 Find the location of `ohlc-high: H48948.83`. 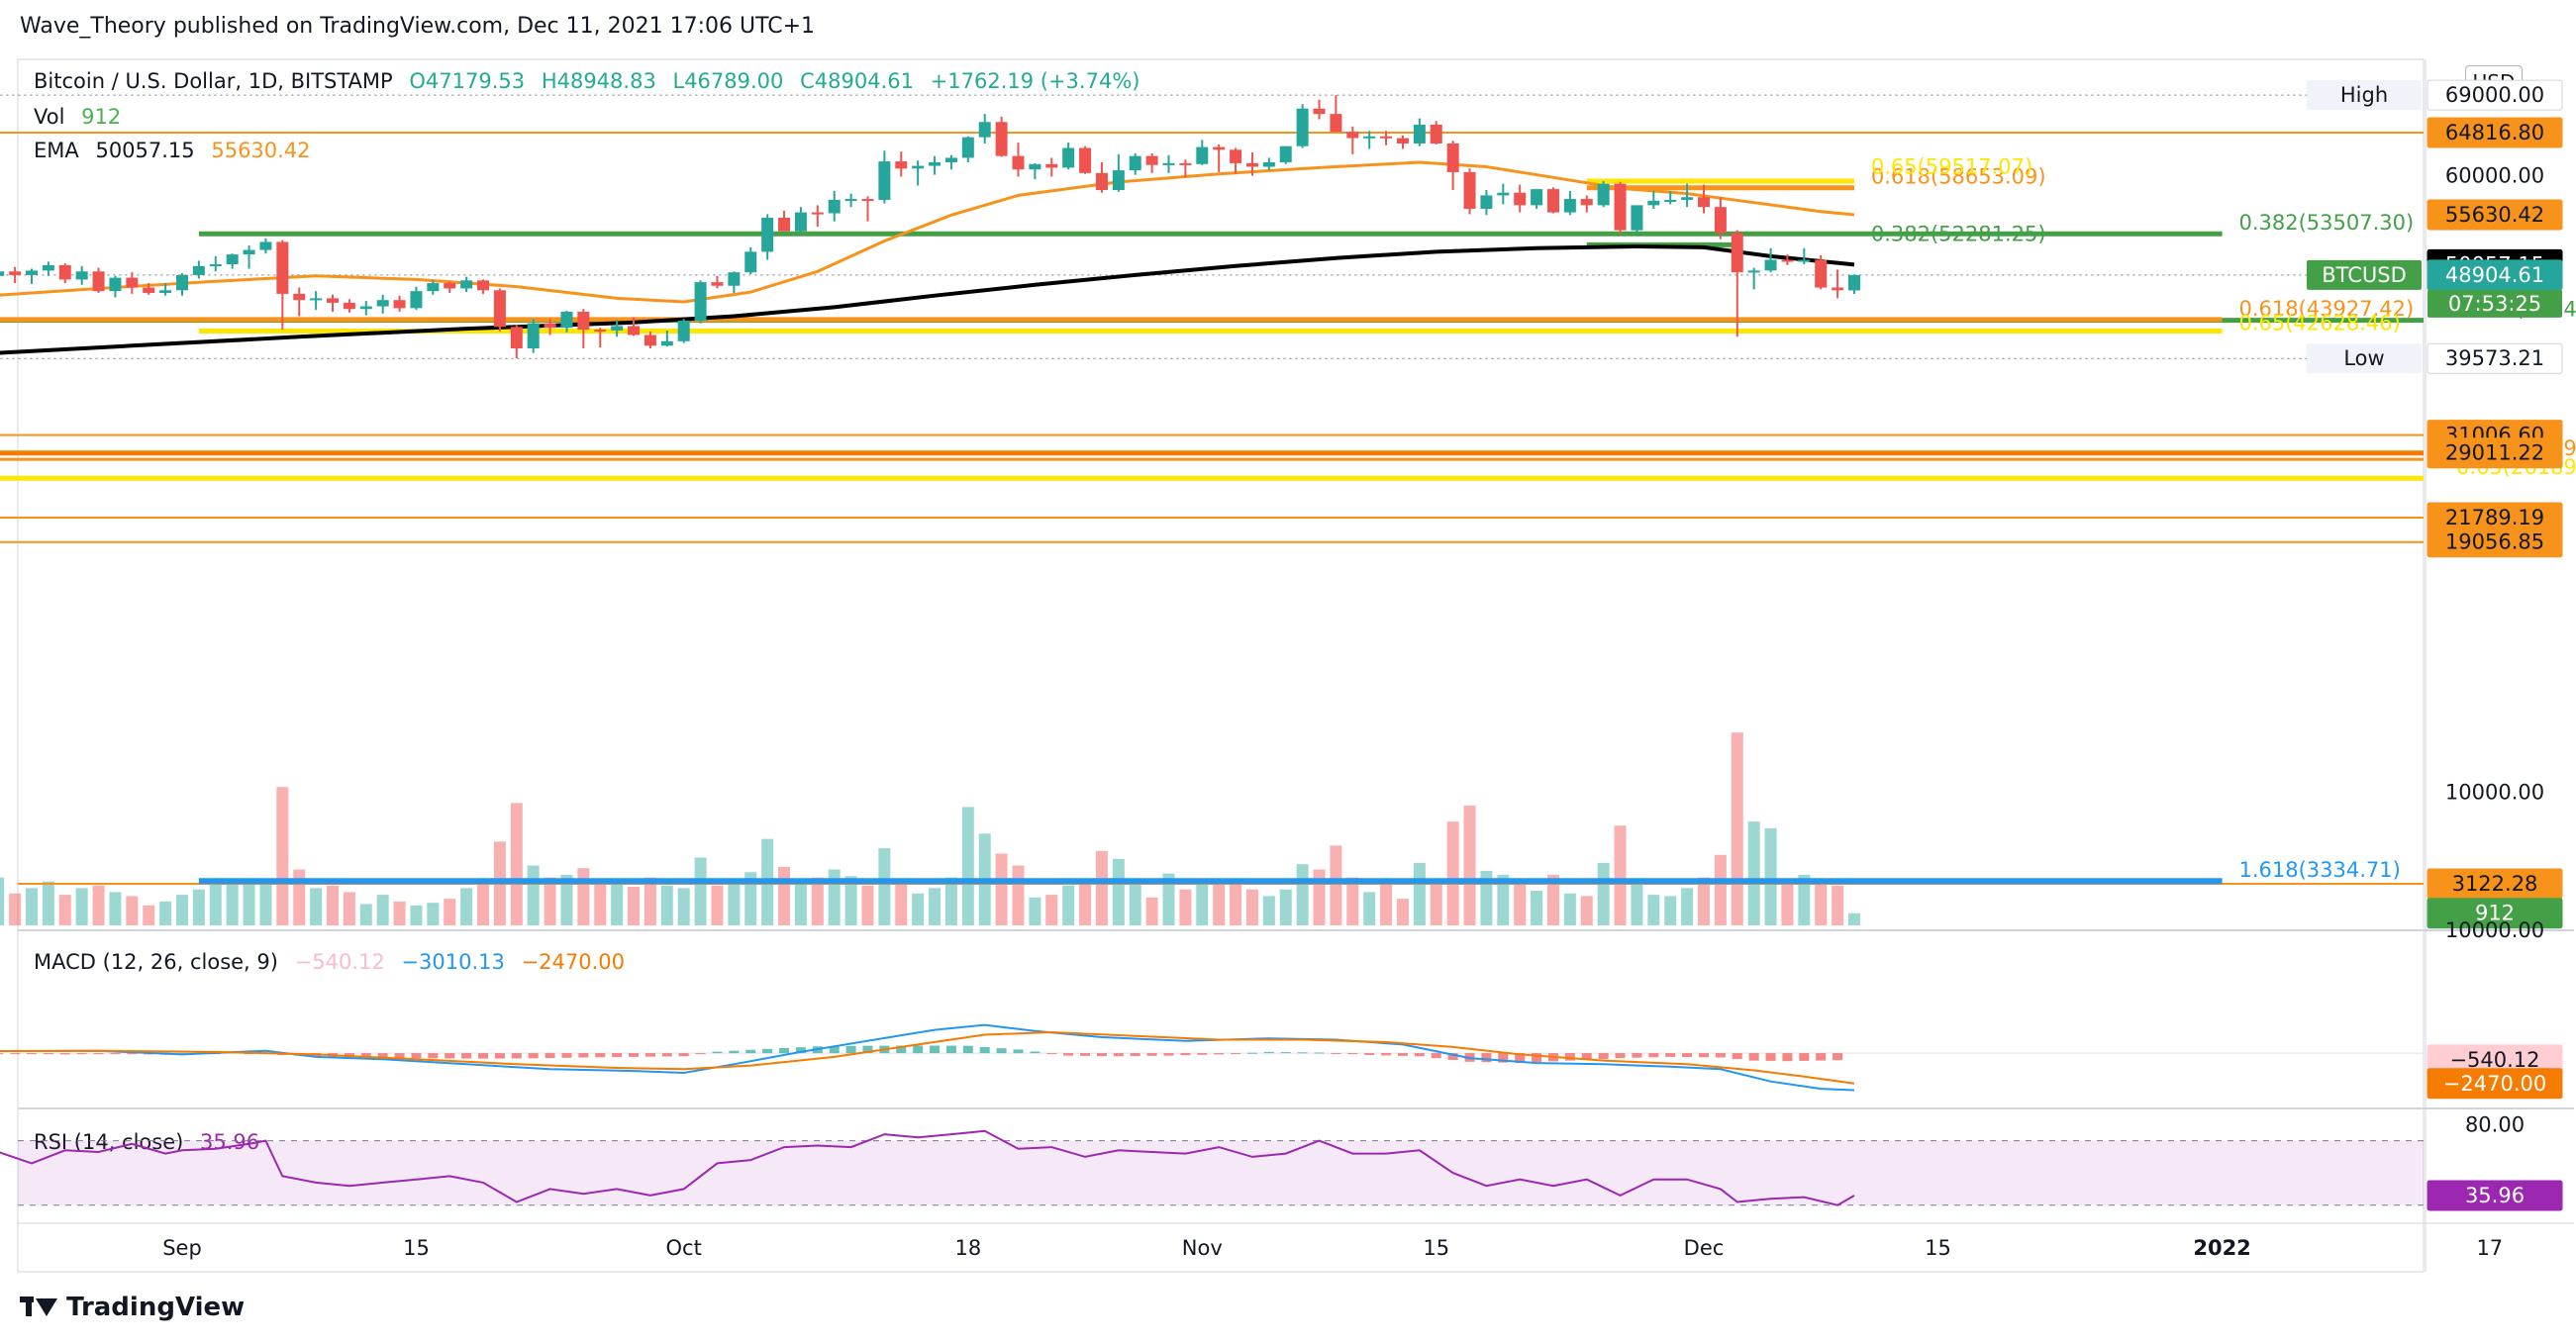

ohlc-high: H48948.83 is located at coordinates (598, 81).